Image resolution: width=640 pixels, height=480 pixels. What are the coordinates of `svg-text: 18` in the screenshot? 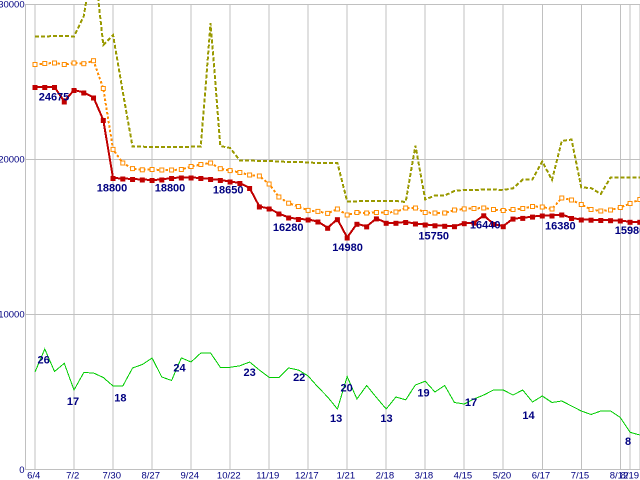 It's located at (120, 399).